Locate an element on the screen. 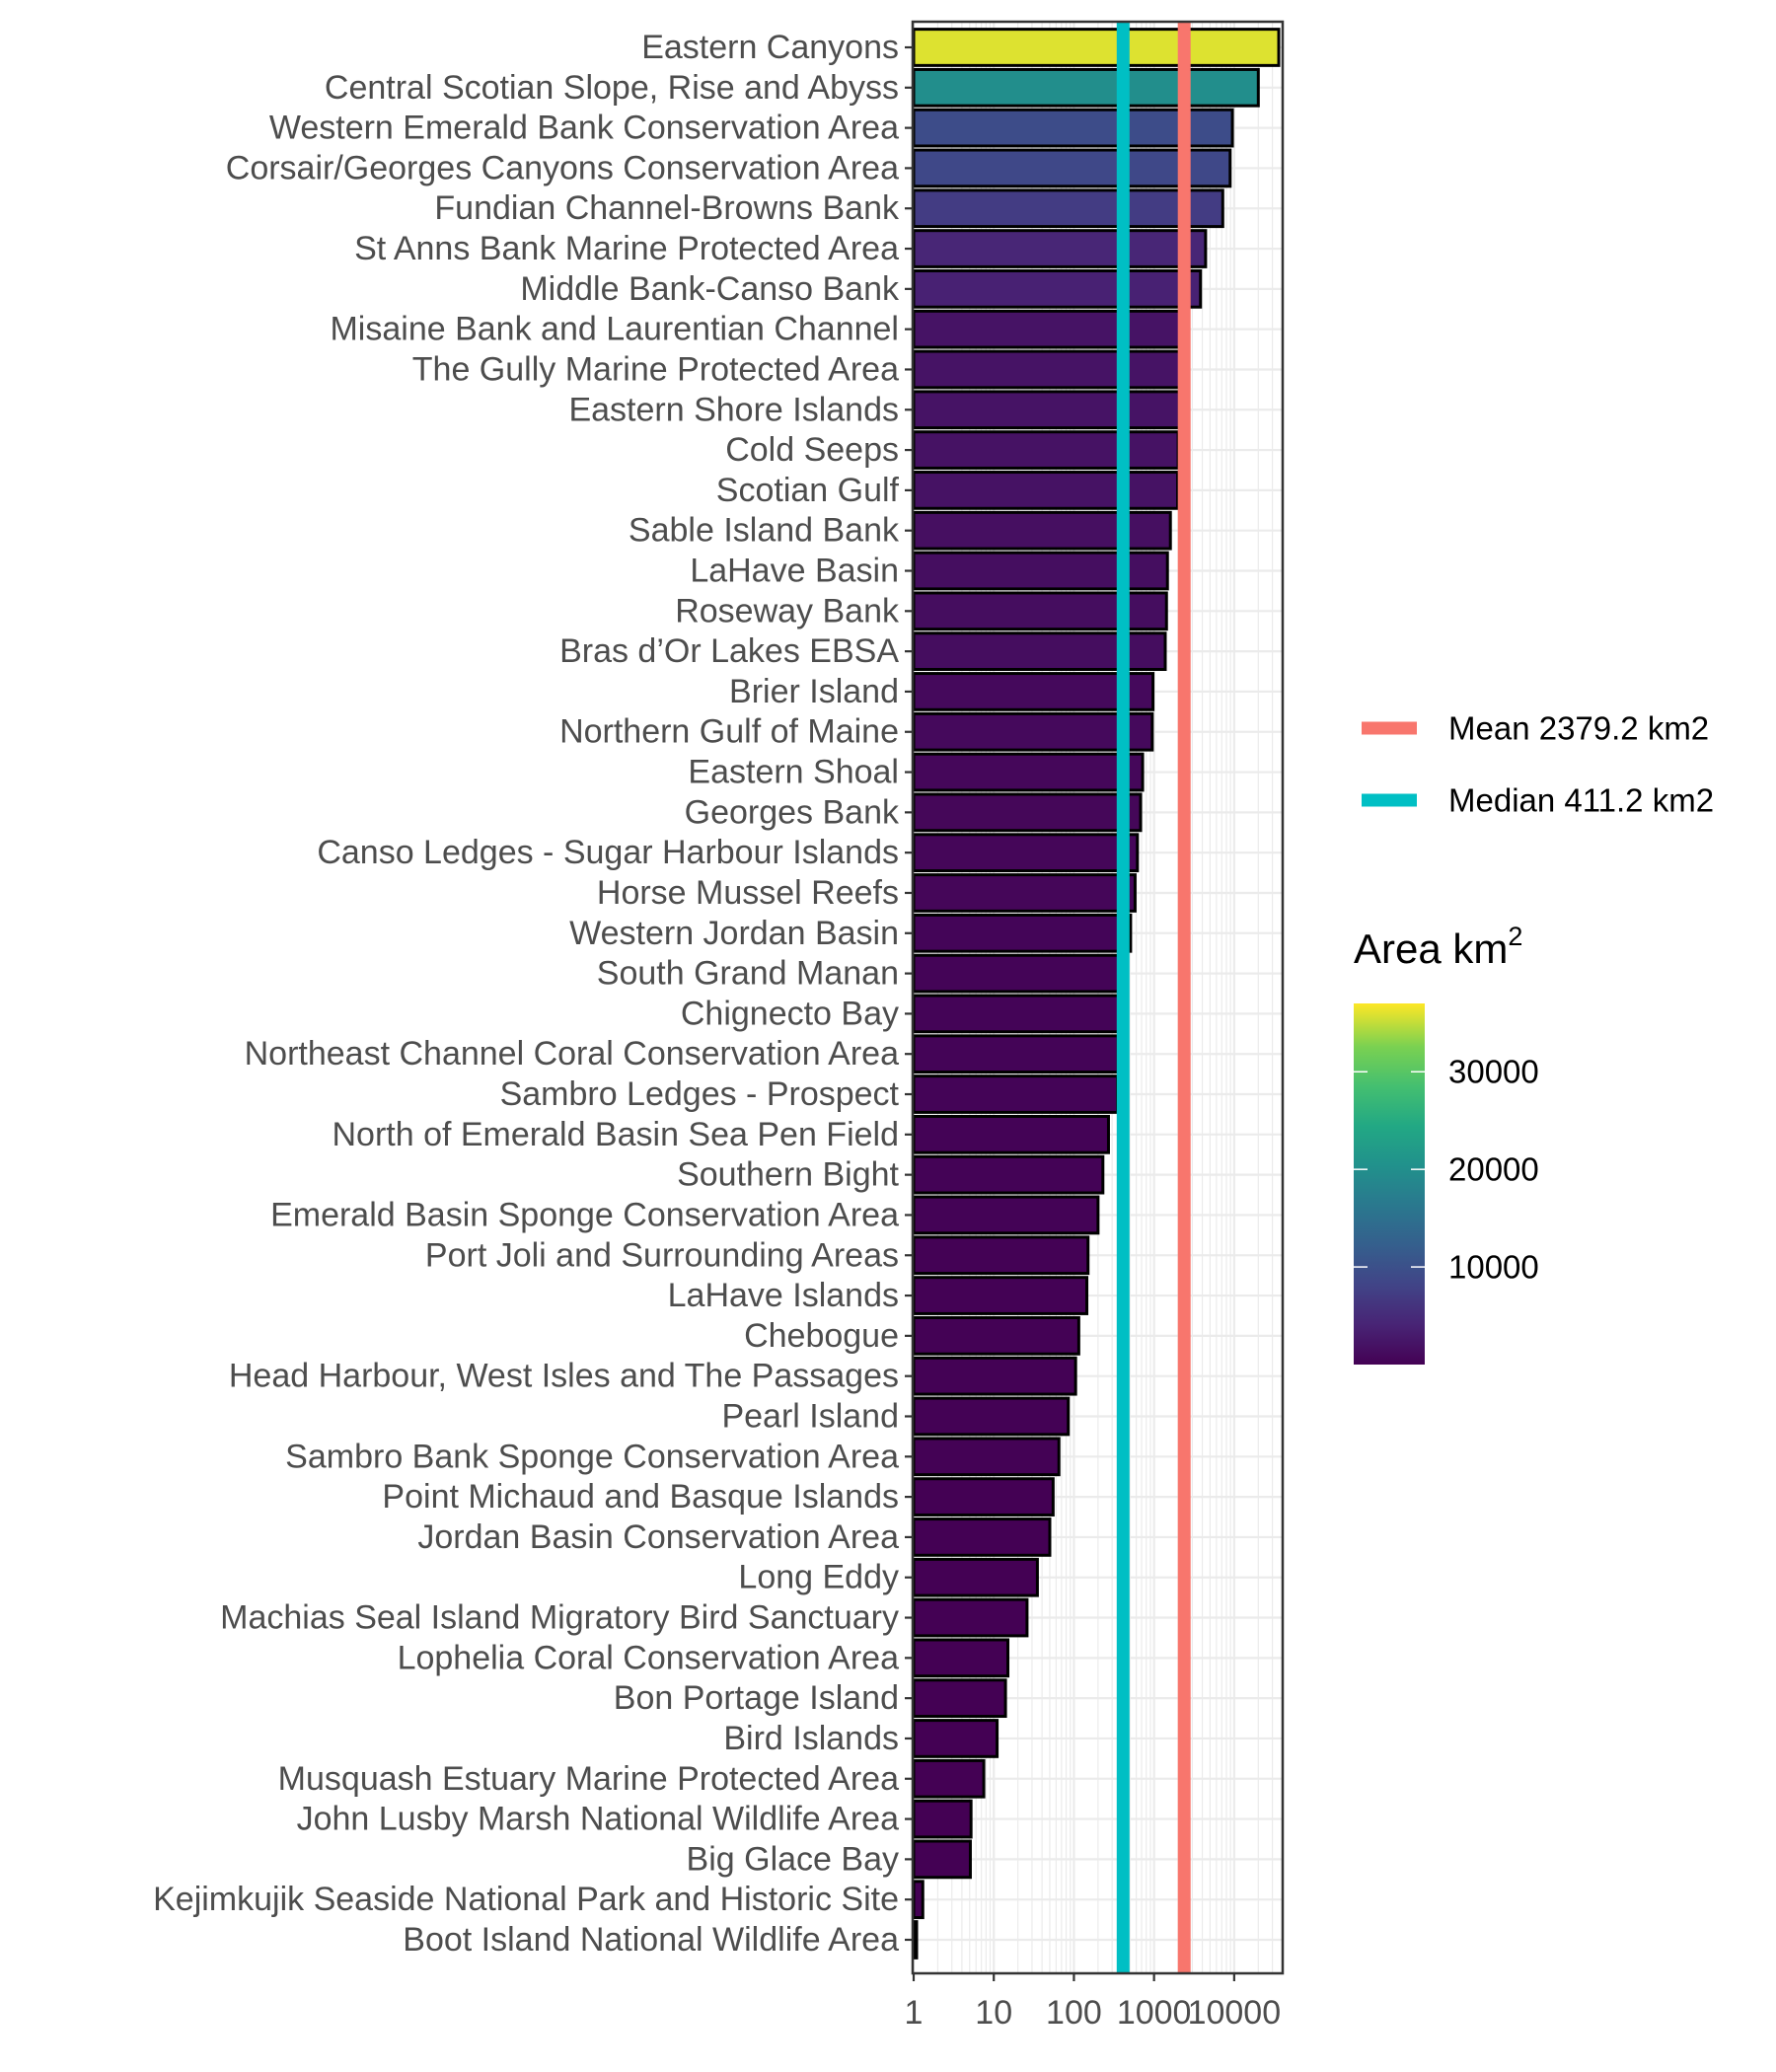  category-label: Brier Island is located at coordinates (814, 692).